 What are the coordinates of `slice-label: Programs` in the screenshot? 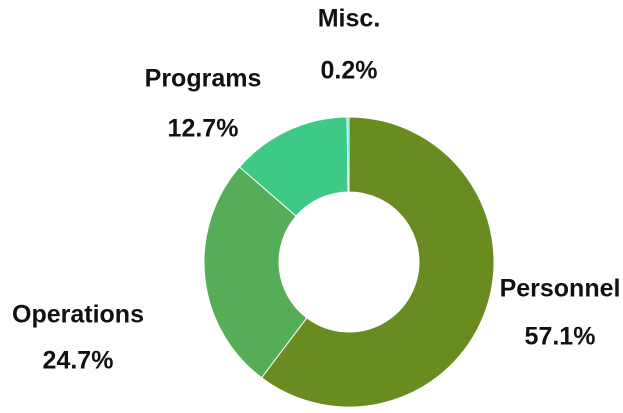 It's located at (203, 79).